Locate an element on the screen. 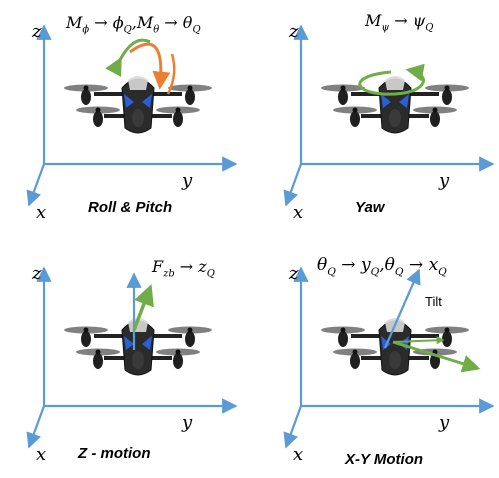 Image resolution: width=499 pixels, height=478 pixels. caption-z-motion: Z - motion is located at coordinates (113, 453).